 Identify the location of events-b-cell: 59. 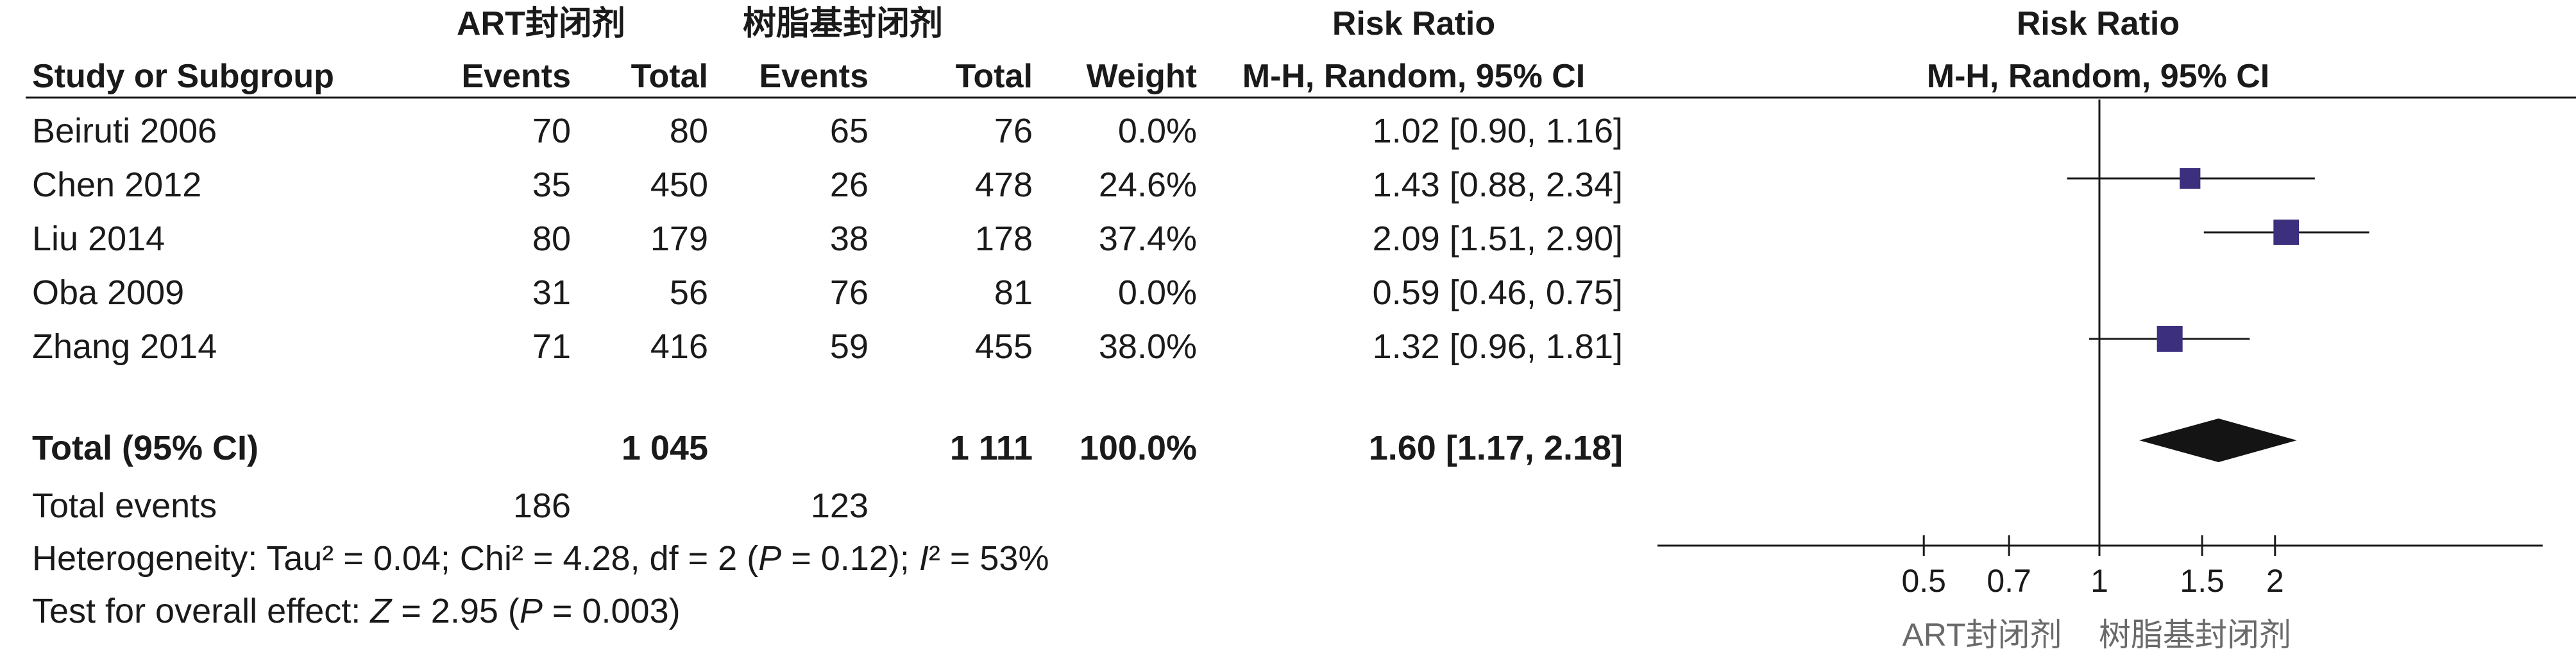
(849, 346).